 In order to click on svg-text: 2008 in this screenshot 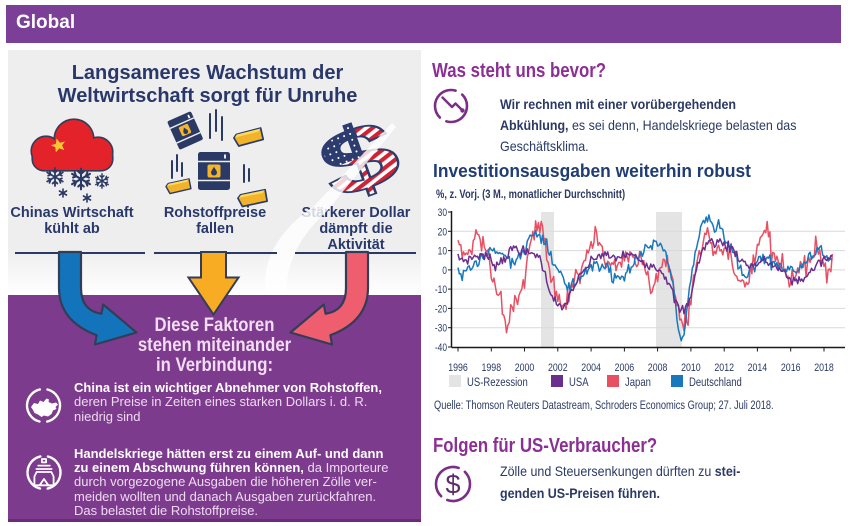, I will do `click(658, 368)`.